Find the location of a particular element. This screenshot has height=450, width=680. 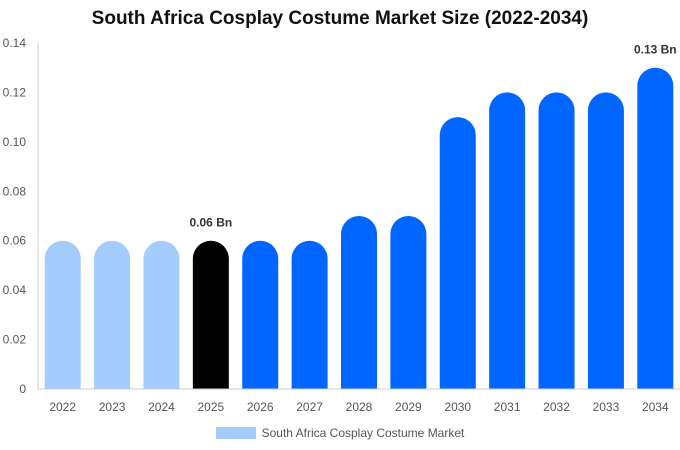

legend: South Africa Cosplay Costume Market is located at coordinates (340, 433).